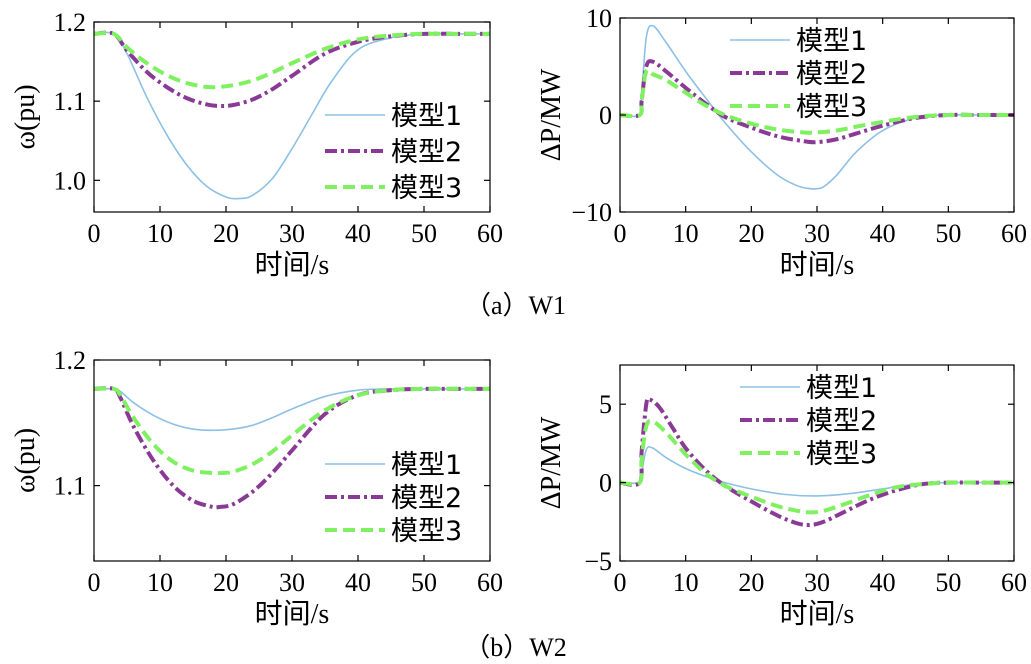 The width and height of the screenshot is (1031, 664). I want to click on y-tick-label: 5, so click(605, 404).